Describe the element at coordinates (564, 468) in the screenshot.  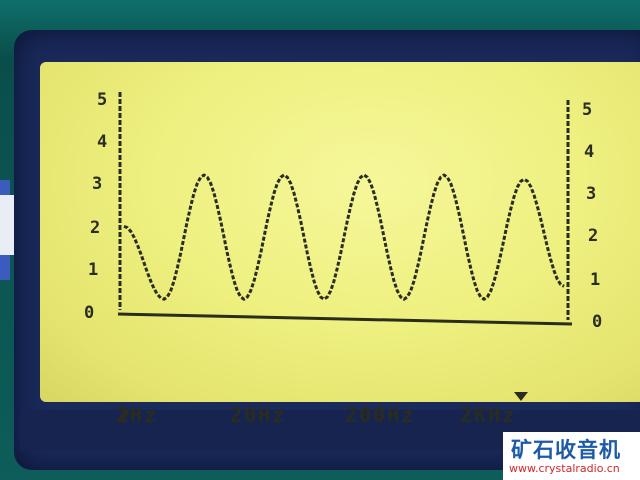
I see `watermark-url: www.crystalradio.cn` at that location.